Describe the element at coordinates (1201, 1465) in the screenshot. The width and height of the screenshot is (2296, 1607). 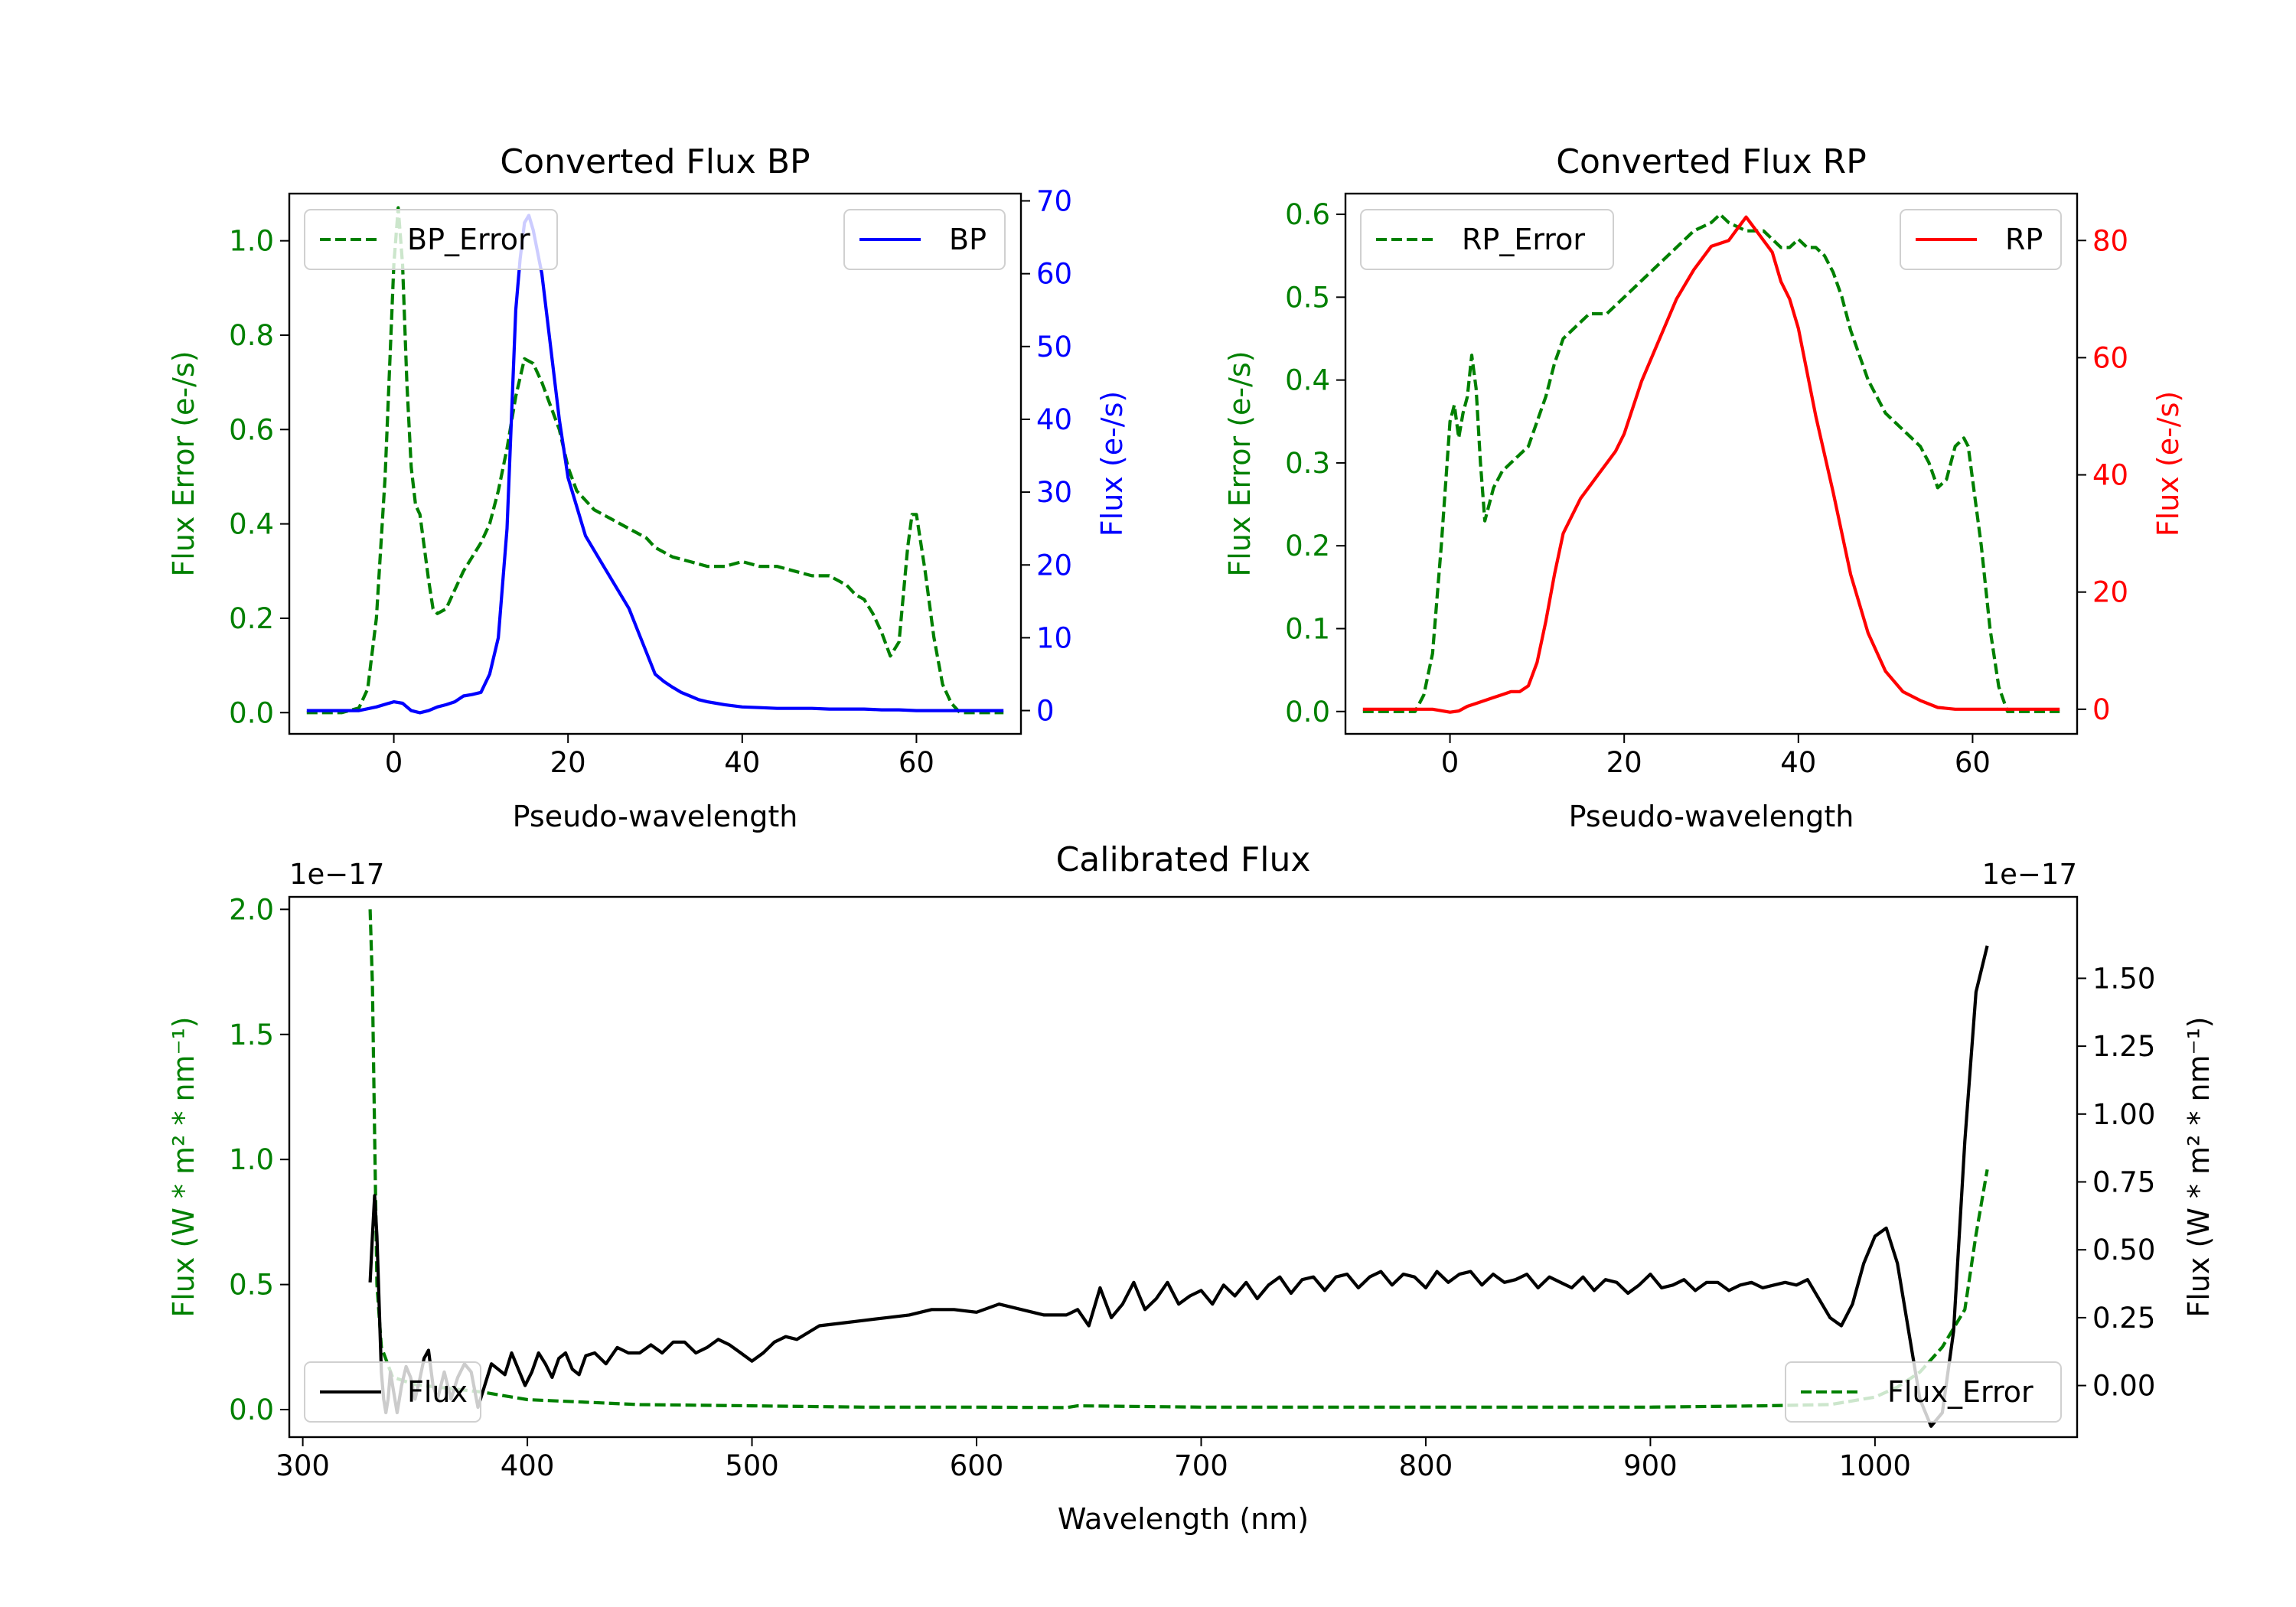
I see `cal-xtick-label: 700` at that location.